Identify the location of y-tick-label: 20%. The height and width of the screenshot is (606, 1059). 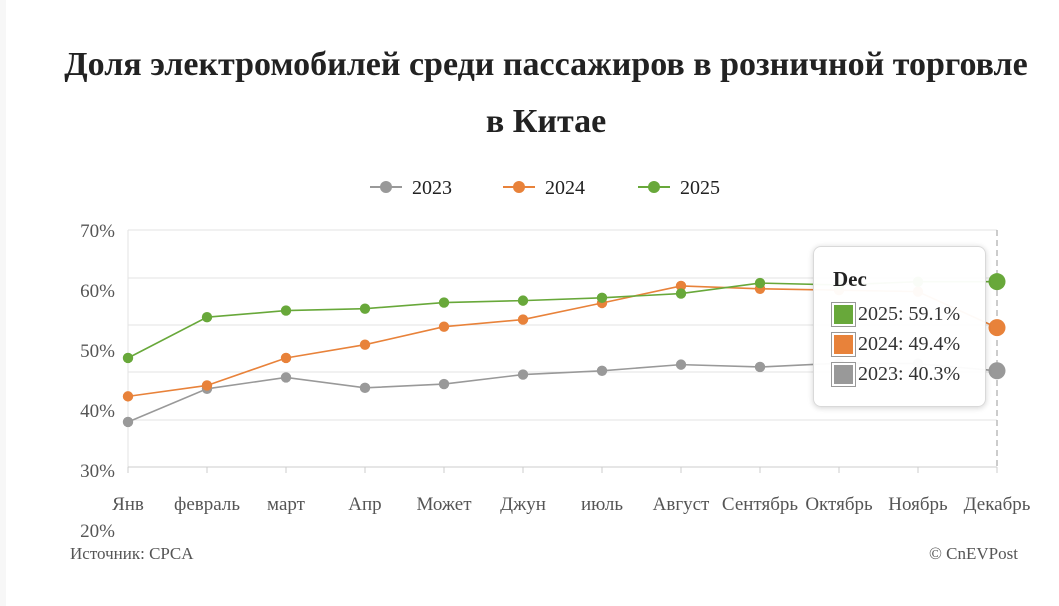
(97, 531).